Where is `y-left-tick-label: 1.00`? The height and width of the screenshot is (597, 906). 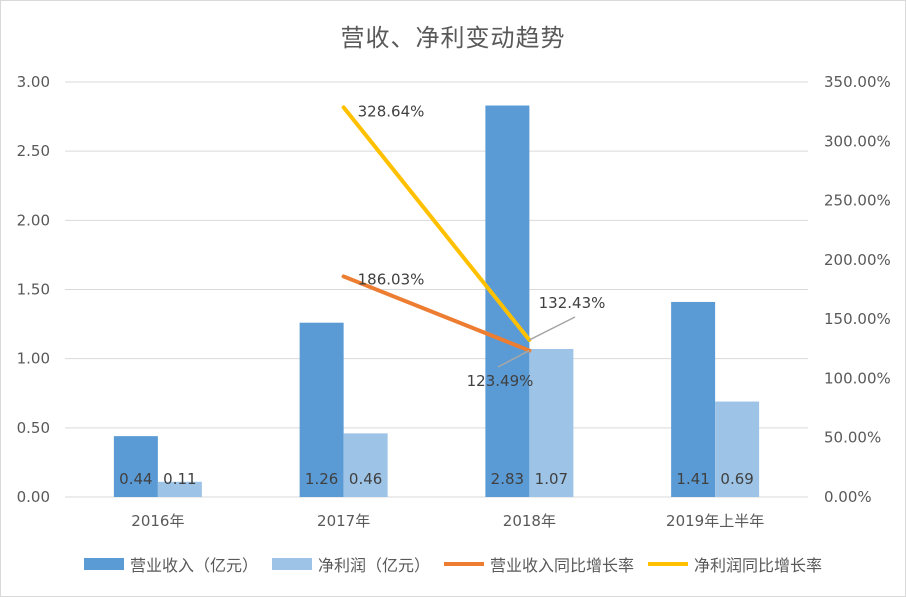
y-left-tick-label: 1.00 is located at coordinates (33, 359).